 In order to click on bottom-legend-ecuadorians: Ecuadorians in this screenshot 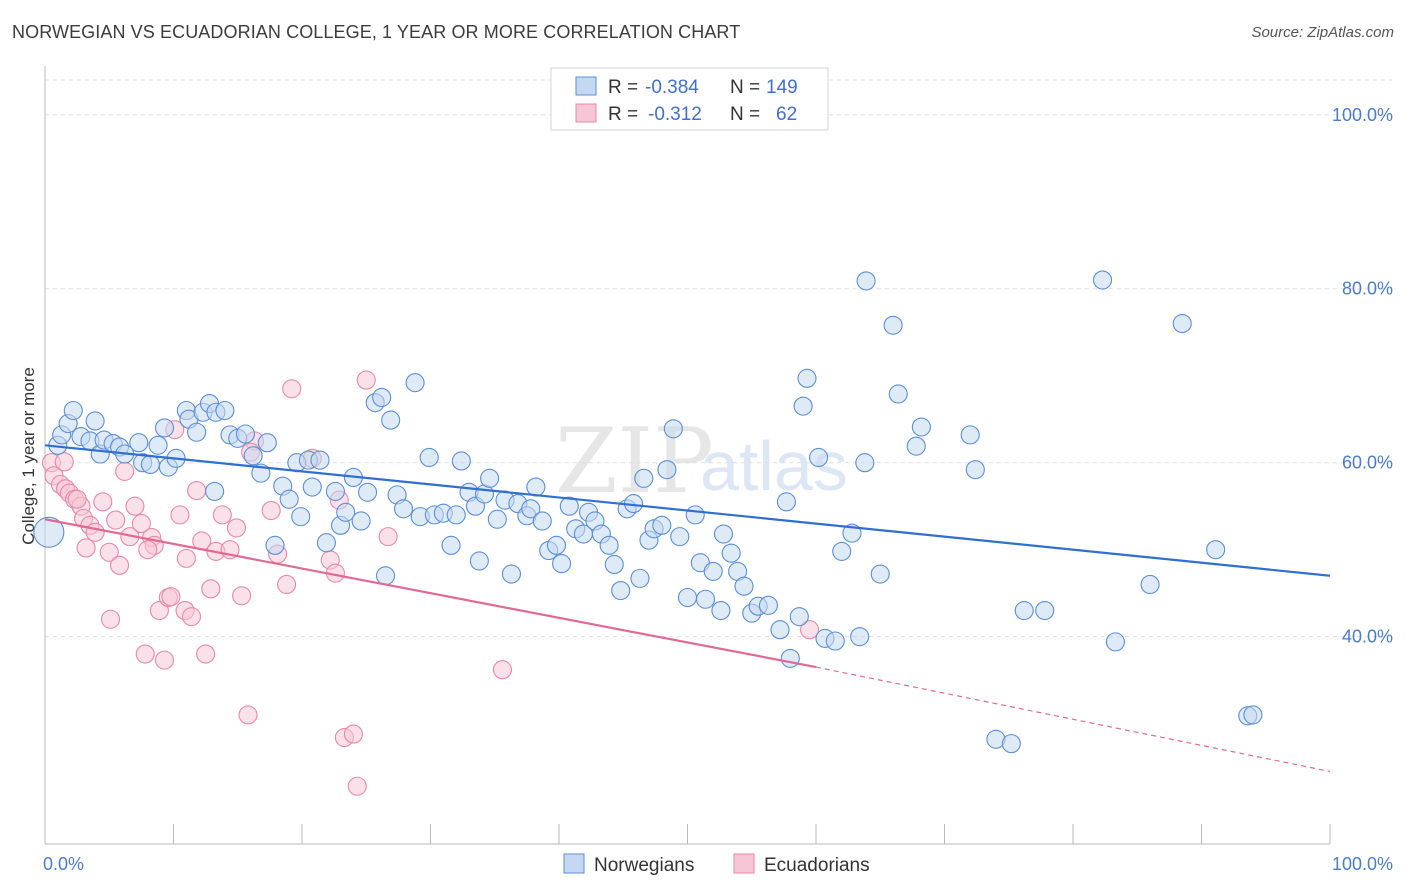, I will do `click(817, 865)`.